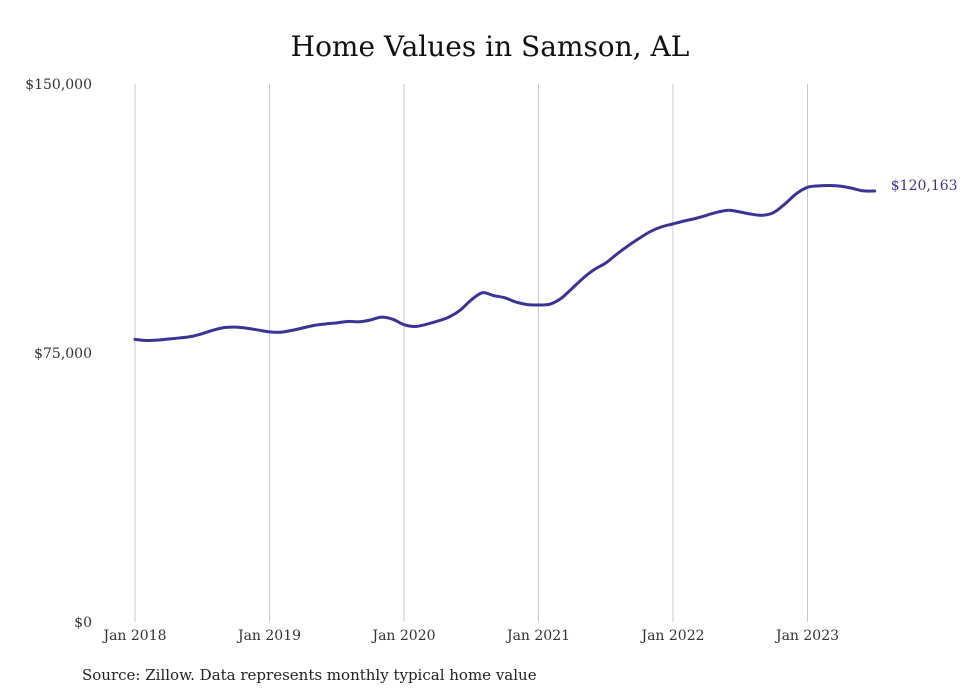 The height and width of the screenshot is (699, 980). I want to click on x-tick-label: Jan 2020, so click(402, 636).